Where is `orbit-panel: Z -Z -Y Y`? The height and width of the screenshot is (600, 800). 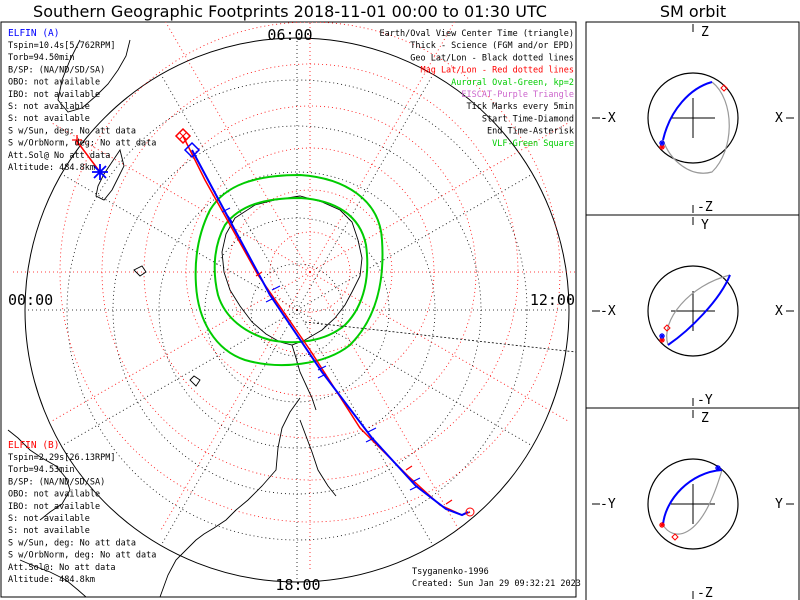
orbit-panel: Z -Z -Y Y is located at coordinates (692, 503).